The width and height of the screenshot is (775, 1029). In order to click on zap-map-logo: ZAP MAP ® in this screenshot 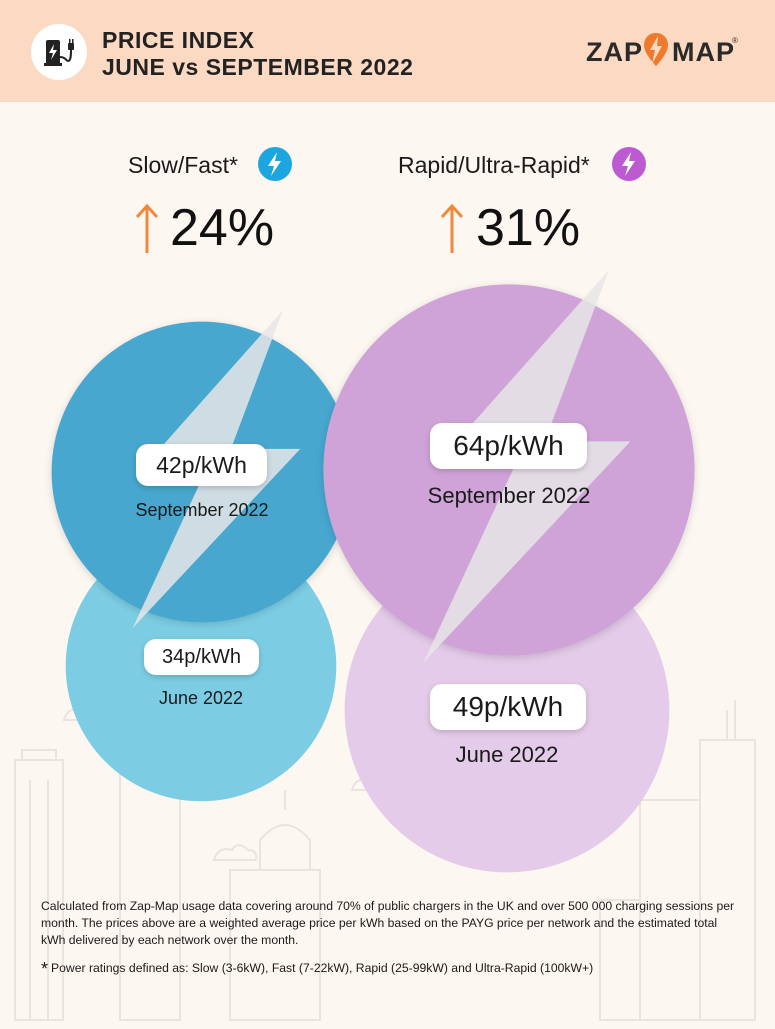, I will do `click(666, 52)`.